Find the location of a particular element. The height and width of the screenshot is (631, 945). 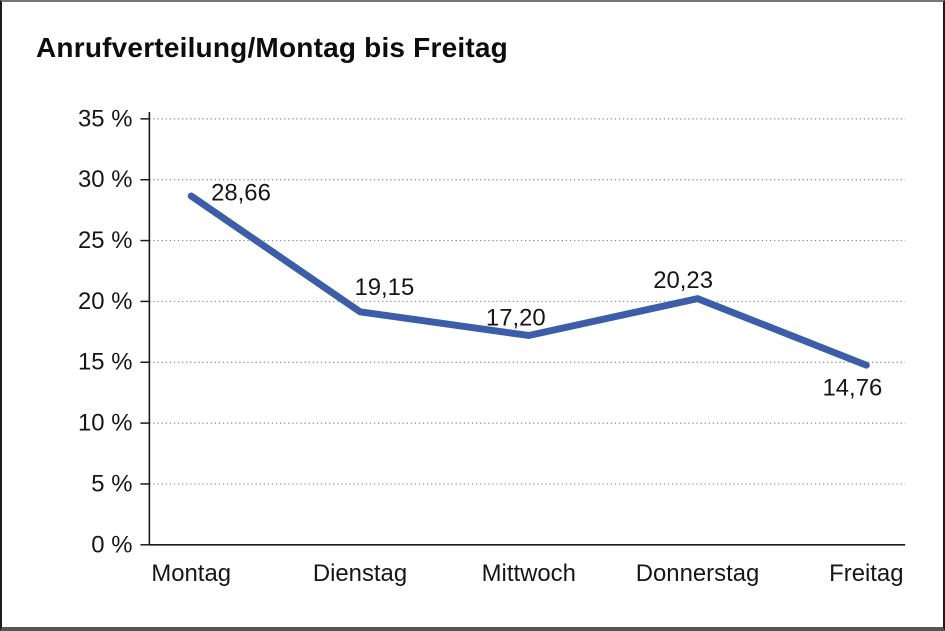

data-point-label: 20,23 is located at coordinates (683, 280).